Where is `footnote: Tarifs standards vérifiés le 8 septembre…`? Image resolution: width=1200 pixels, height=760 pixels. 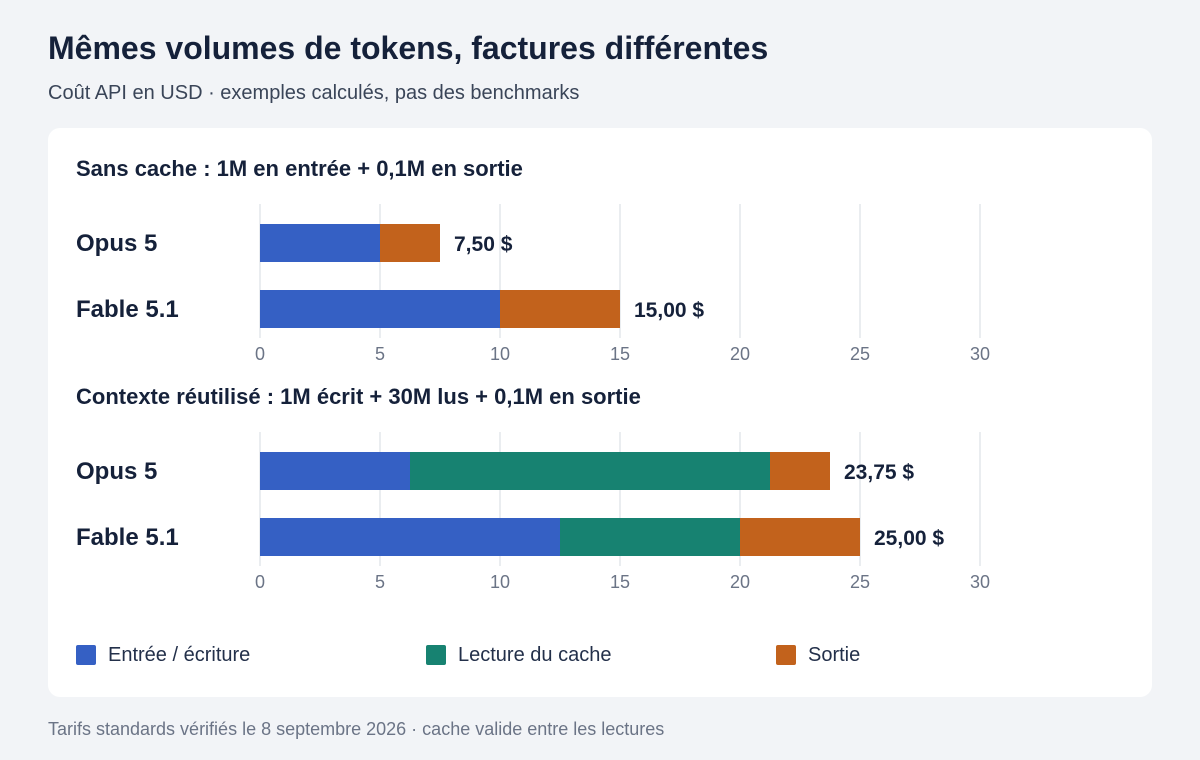 footnote: Tarifs standards vérifiés le 8 septembre… is located at coordinates (356, 729).